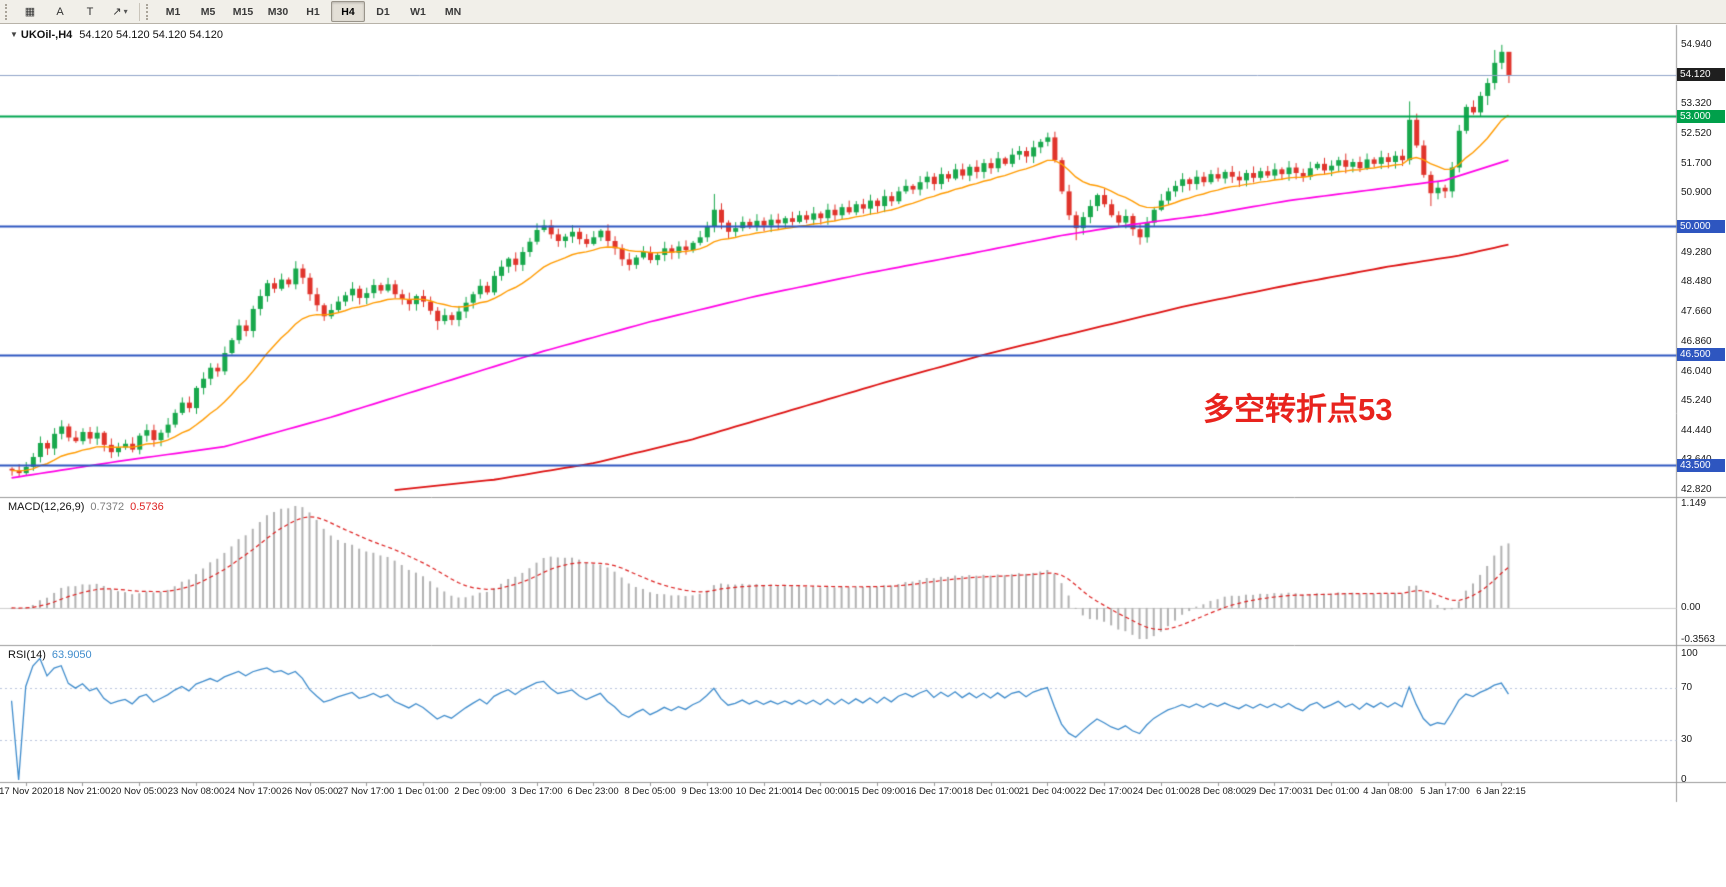 Image resolution: width=1726 pixels, height=887 pixels. What do you see at coordinates (1696, 163) in the screenshot?
I see `price-tick-label: 51.700` at bounding box center [1696, 163].